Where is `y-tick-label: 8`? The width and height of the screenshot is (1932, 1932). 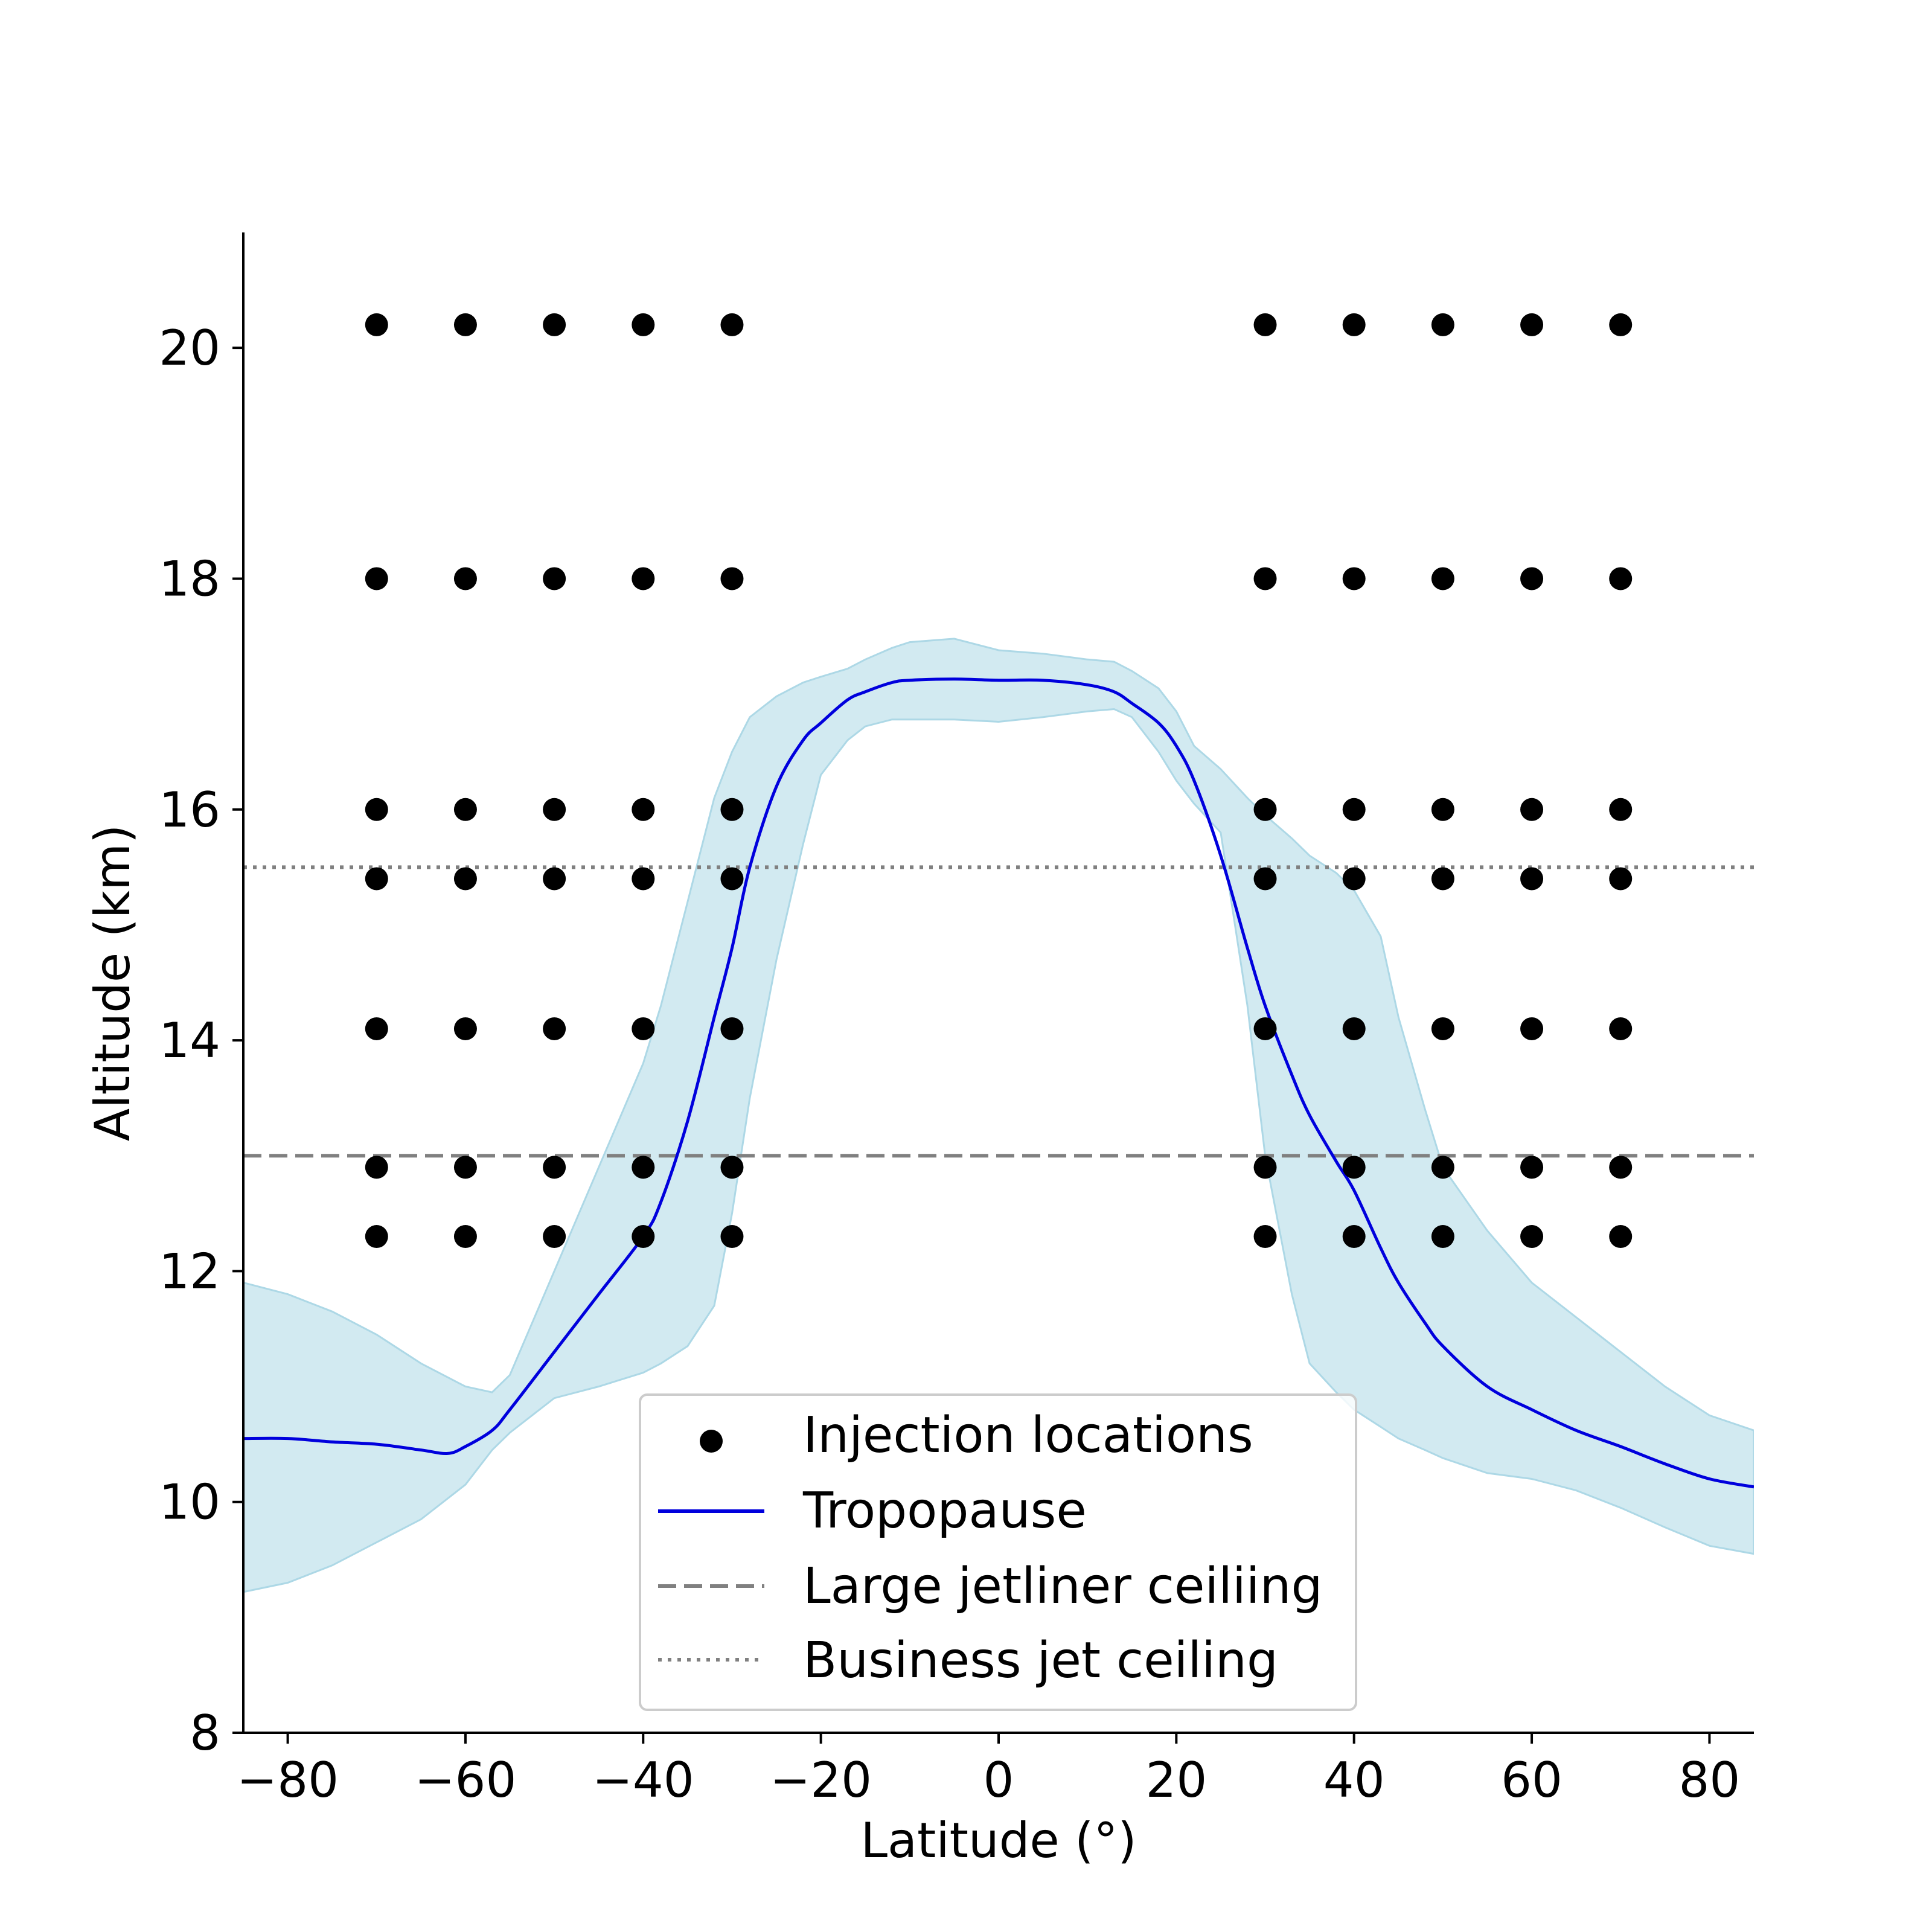 y-tick-label: 8 is located at coordinates (205, 1733).